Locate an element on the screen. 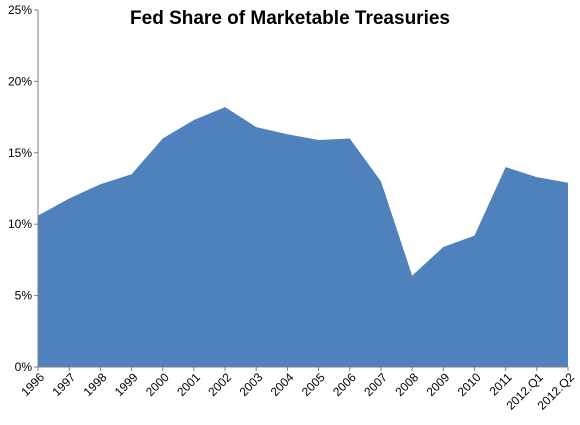 The height and width of the screenshot is (425, 580). x-tick-label: 1998 is located at coordinates (95, 384).